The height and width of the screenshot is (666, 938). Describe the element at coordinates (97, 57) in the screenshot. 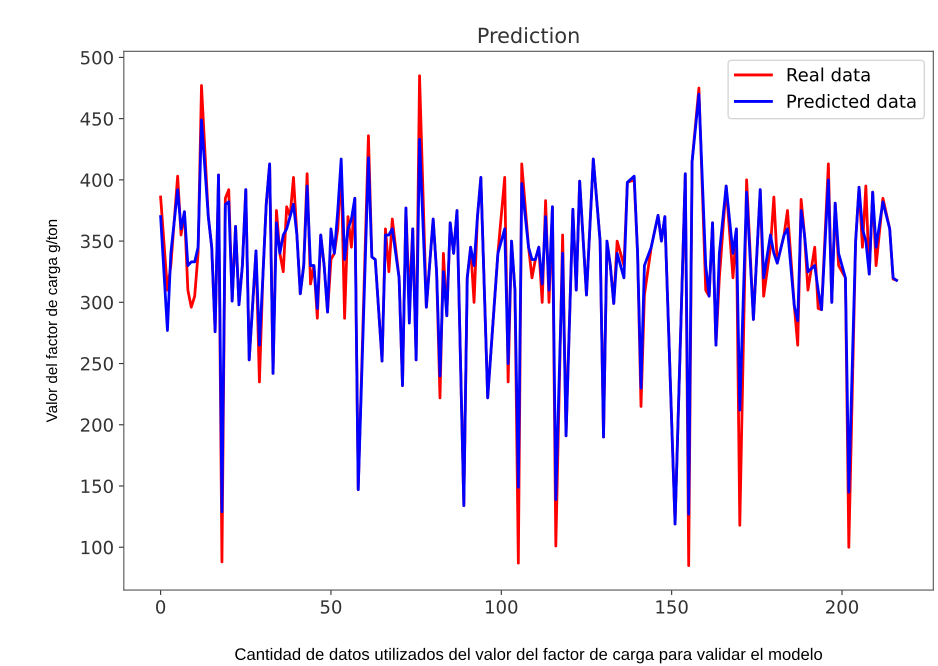

I see `y-tick-label: 500` at that location.